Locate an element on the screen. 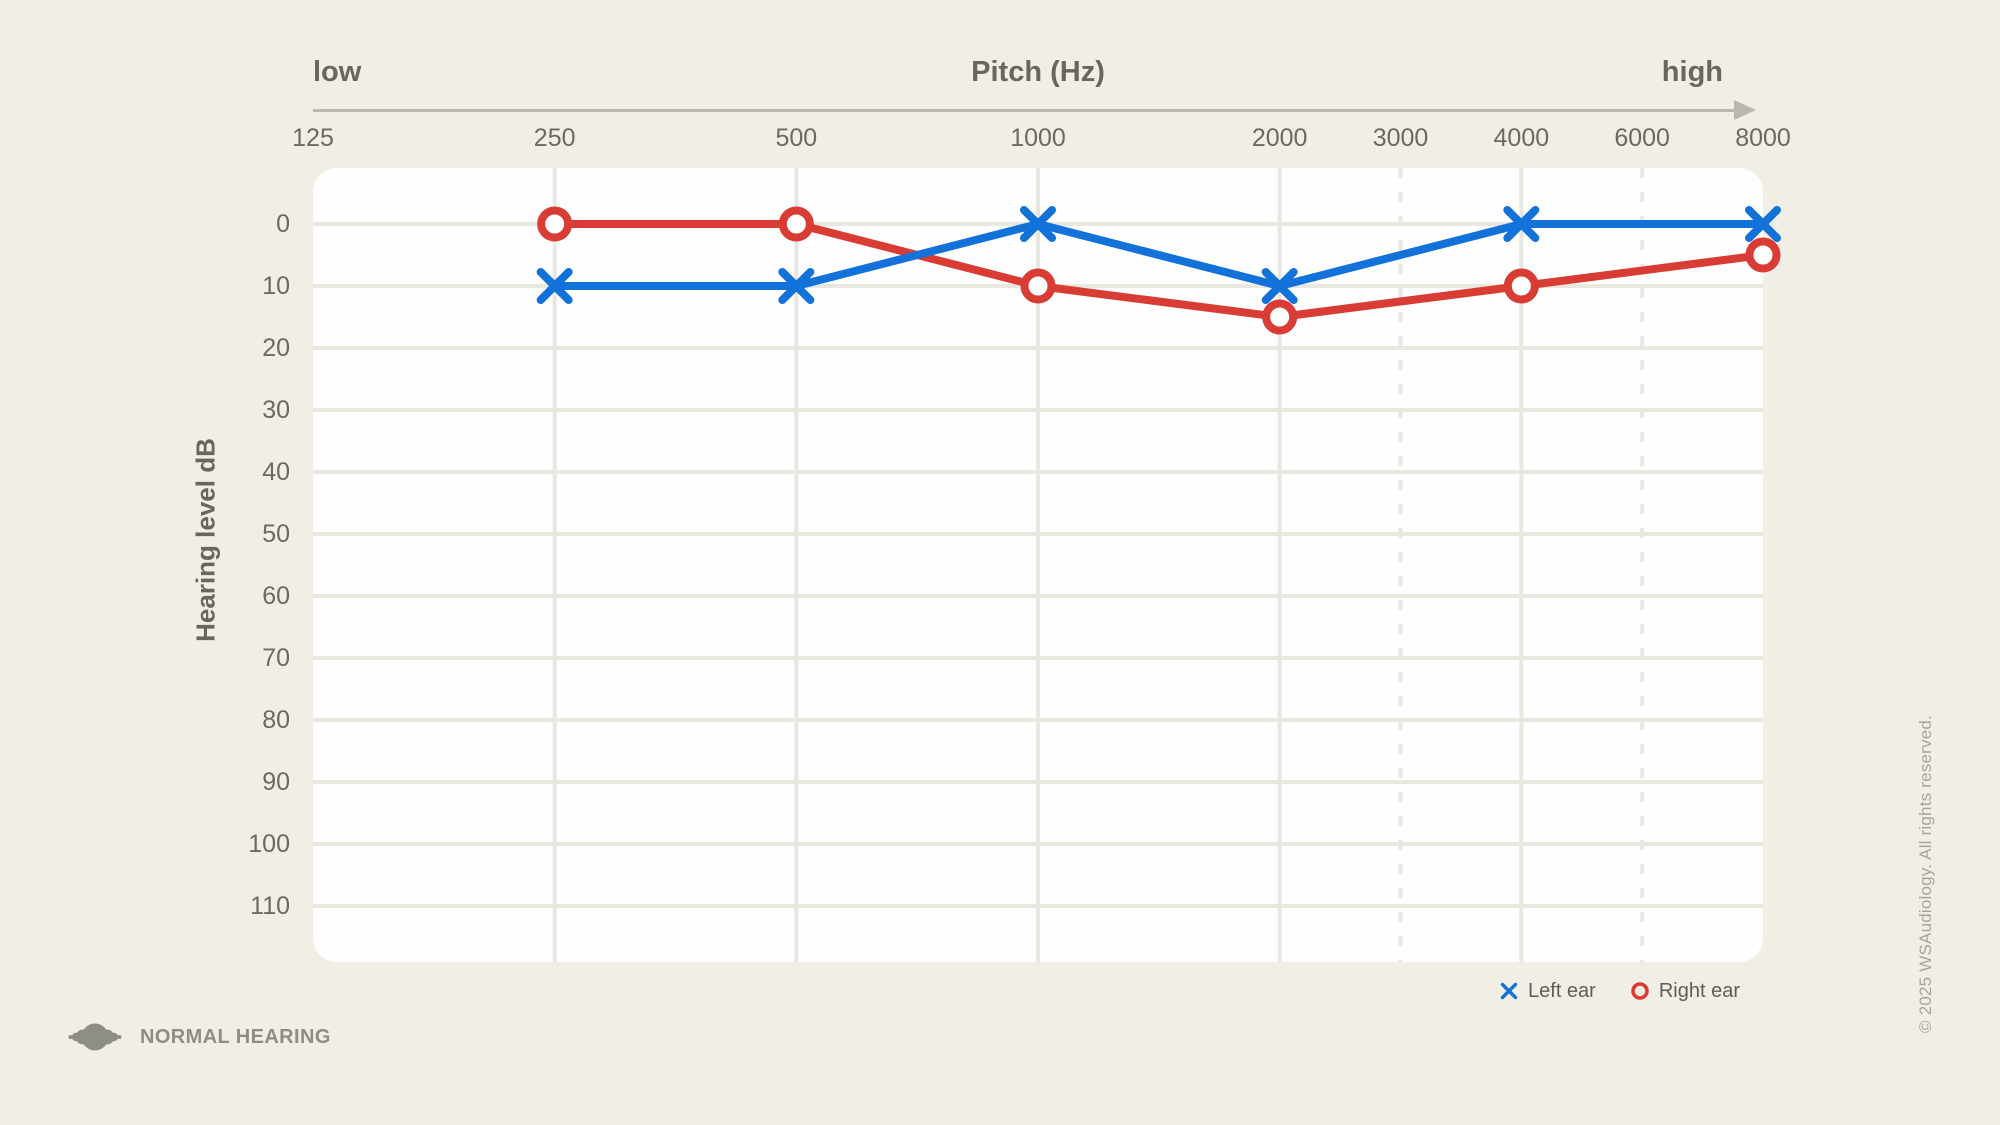 The height and width of the screenshot is (1125, 2000). x-tick-3000: 3000 is located at coordinates (1400, 138).